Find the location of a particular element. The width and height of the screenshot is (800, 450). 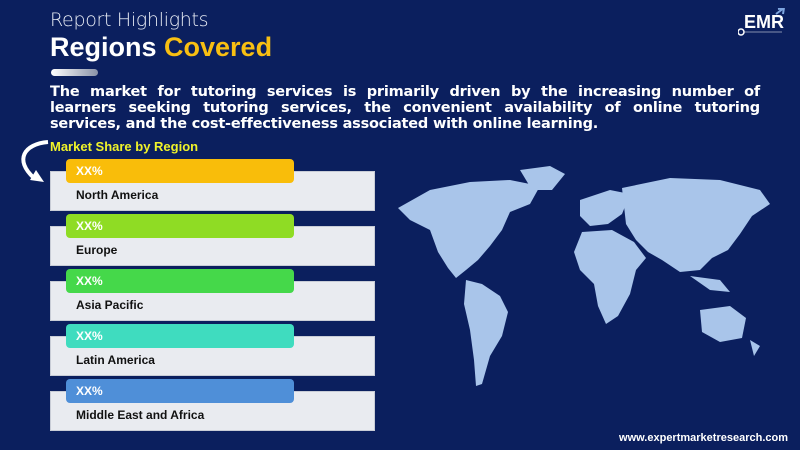

region-name: Europe is located at coordinates (97, 250).